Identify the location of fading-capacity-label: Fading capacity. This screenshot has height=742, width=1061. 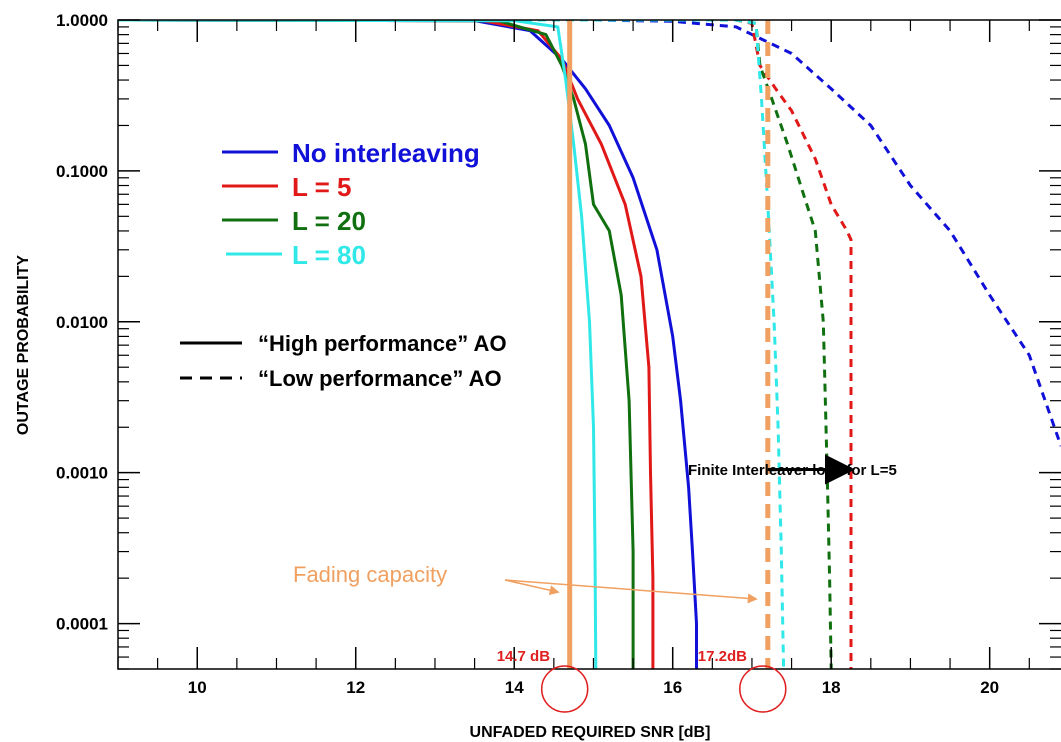
(370, 574).